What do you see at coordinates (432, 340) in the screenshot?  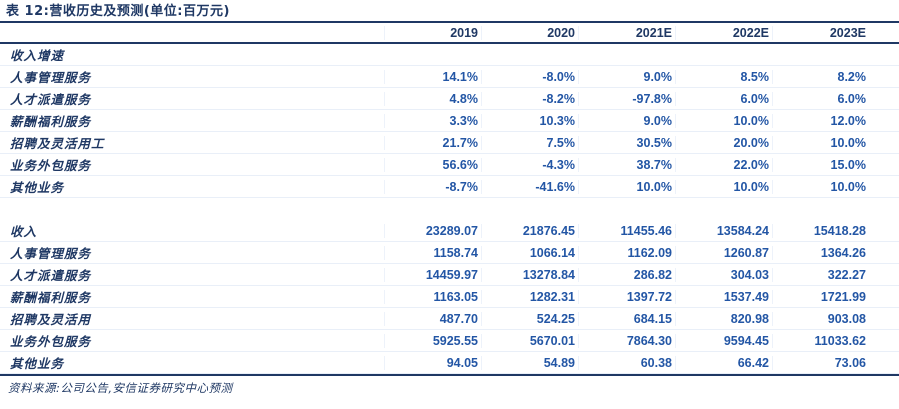 I see `cell-value: 5925.55` at bounding box center [432, 340].